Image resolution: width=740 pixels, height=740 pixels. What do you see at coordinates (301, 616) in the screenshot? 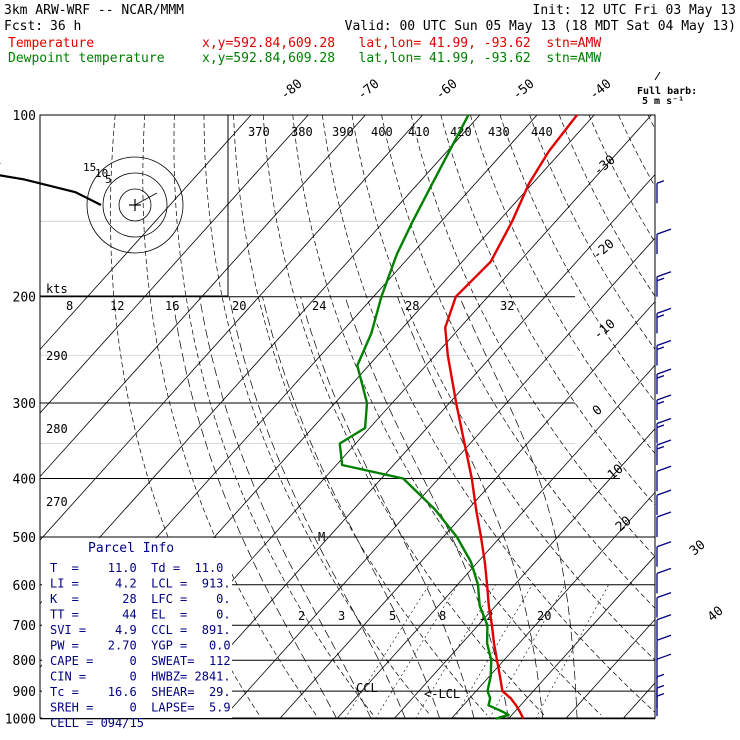
I see `mixing-ratio-low-label: 2` at bounding box center [301, 616].